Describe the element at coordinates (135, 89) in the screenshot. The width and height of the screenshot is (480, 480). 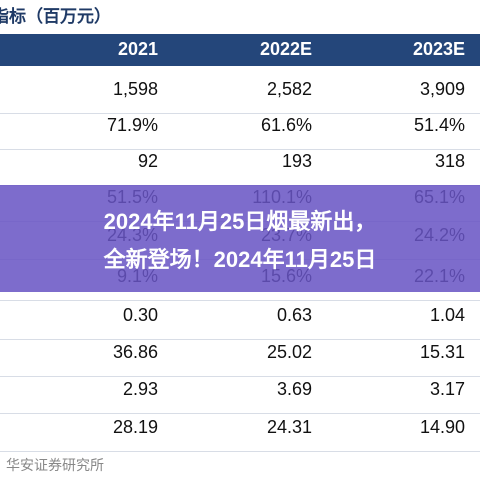
I see `table-cell: 1,598` at that location.